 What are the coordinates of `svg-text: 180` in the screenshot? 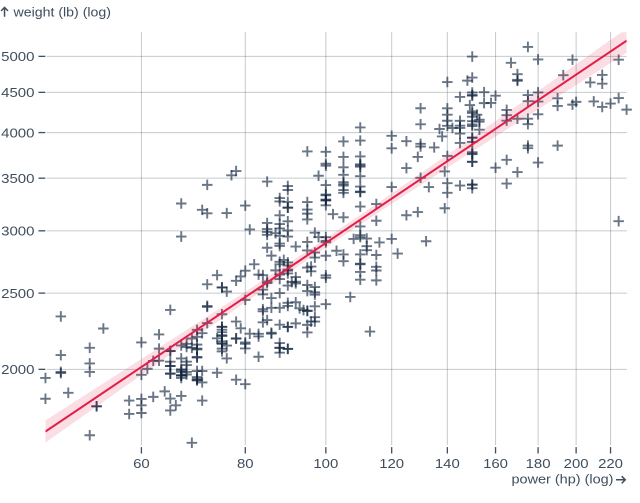 It's located at (538, 463).